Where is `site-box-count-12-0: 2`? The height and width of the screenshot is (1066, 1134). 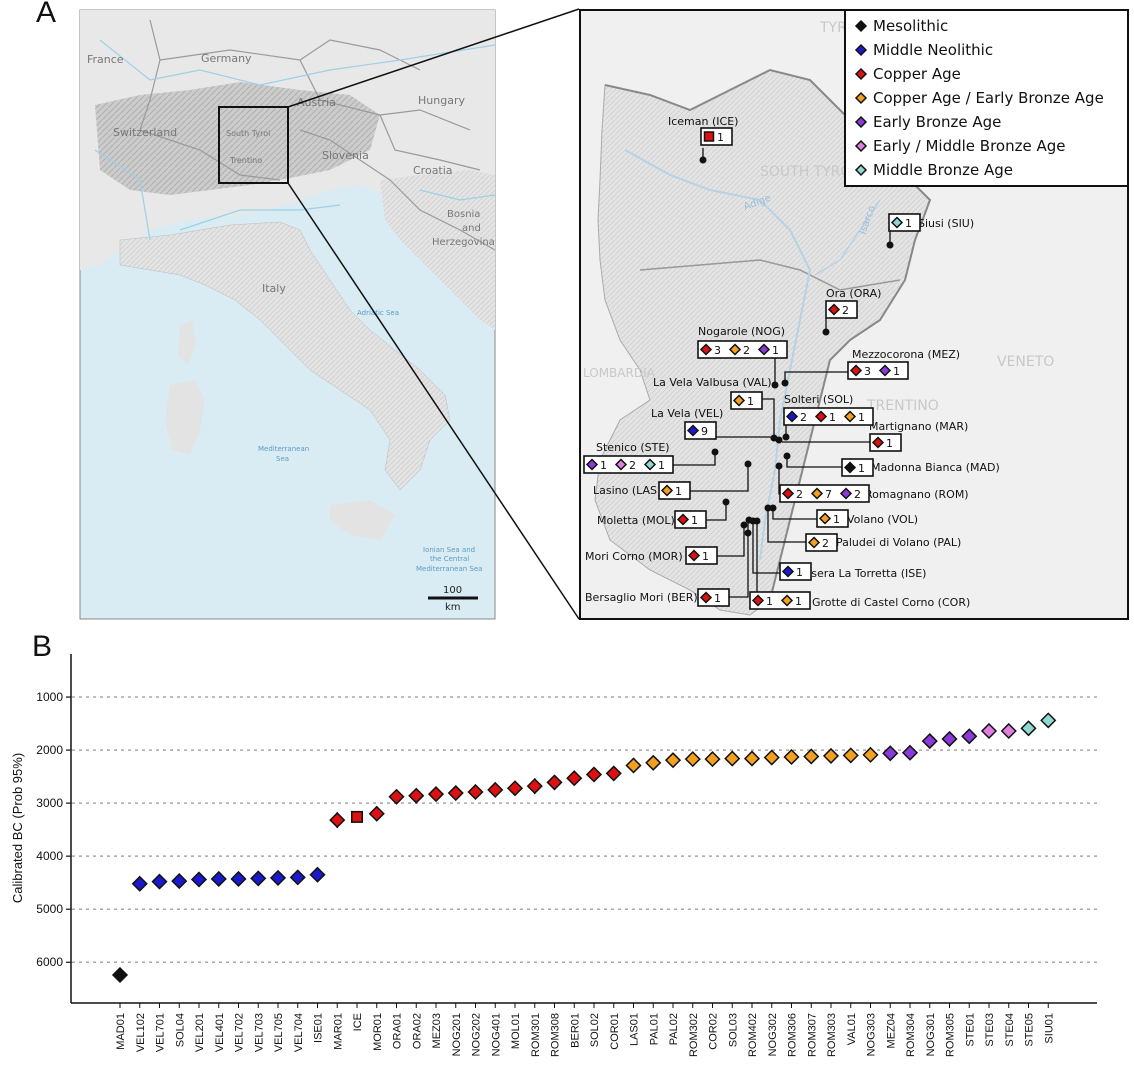
site-box-count-12-0: 2 is located at coordinates (799, 494).